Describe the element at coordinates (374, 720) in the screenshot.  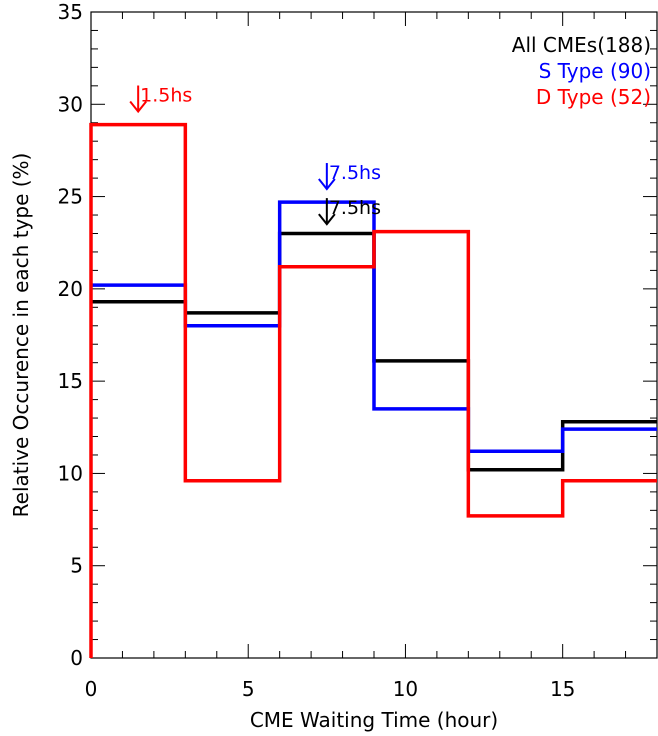
I see `x-axis-label: CME Waiting Time (hour)` at that location.